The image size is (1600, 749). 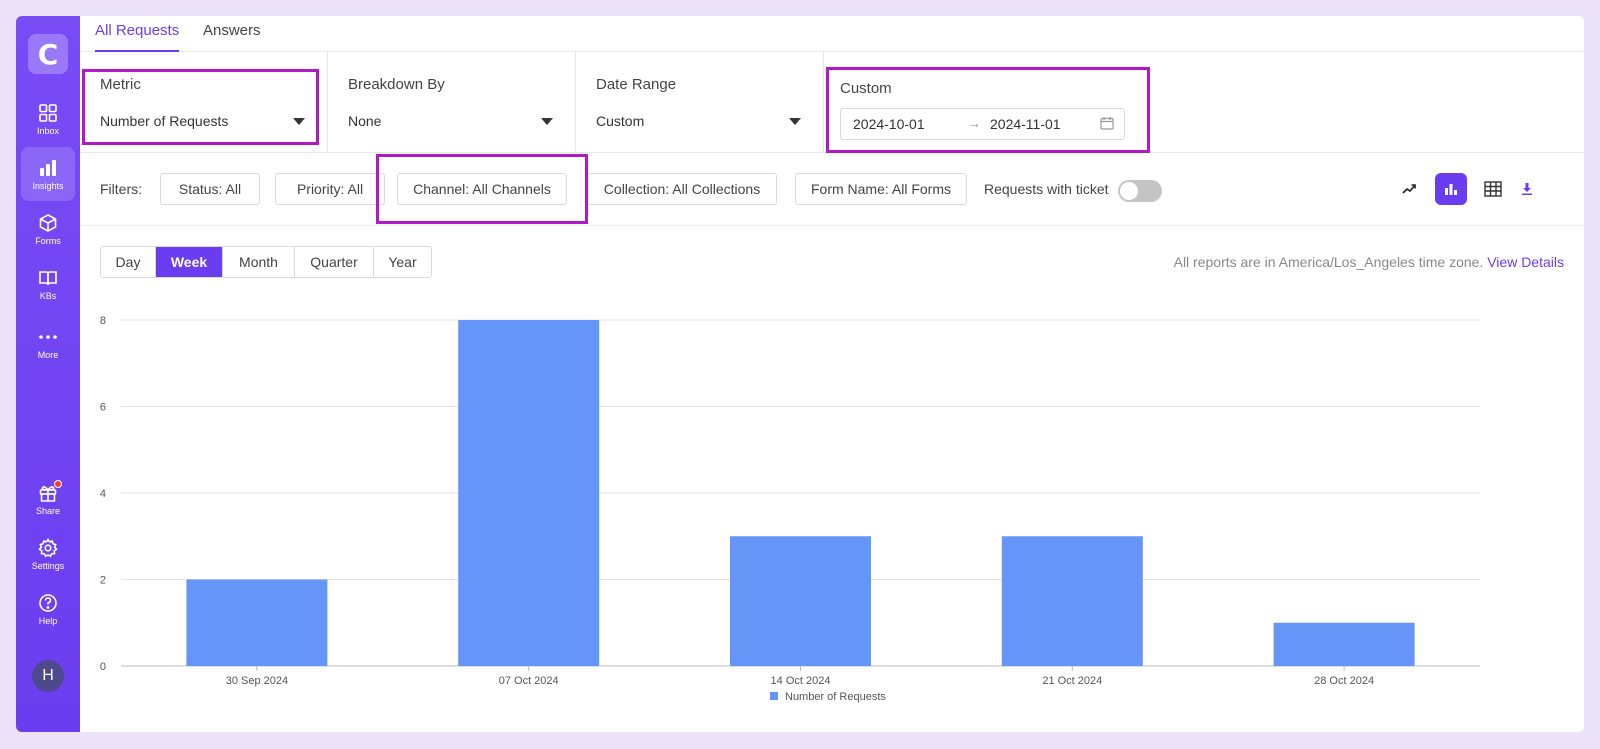 What do you see at coordinates (103, 408) in the screenshot?
I see `y-tick-label: 6` at bounding box center [103, 408].